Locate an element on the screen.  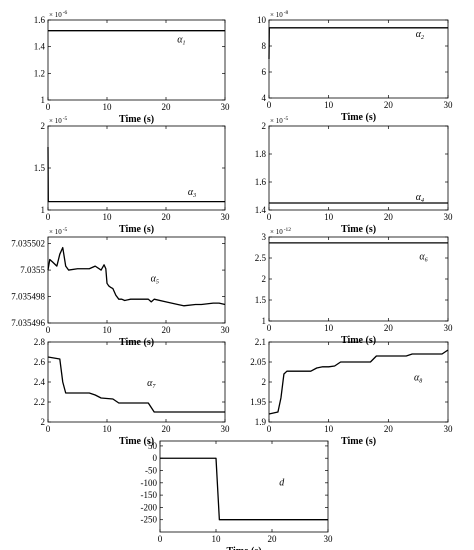
series-annotation: α1 is located at coordinates (181, 40).